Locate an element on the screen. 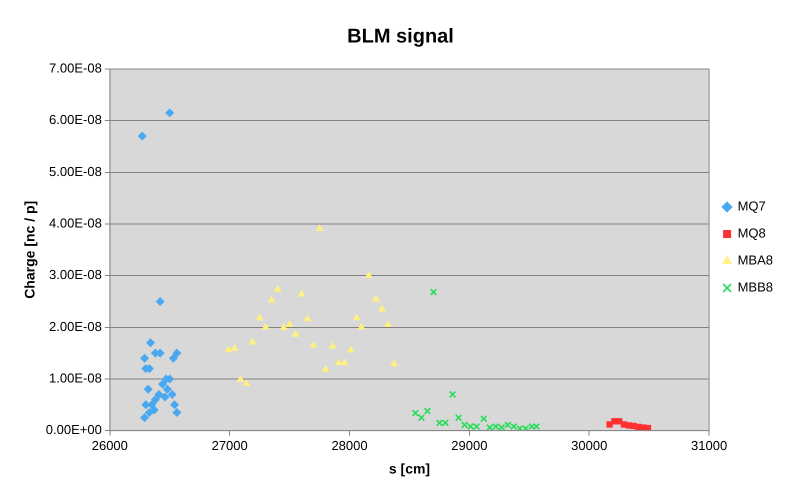 This screenshot has height=495, width=791. y-tick-label: 0.00E+00 is located at coordinates (74, 430).